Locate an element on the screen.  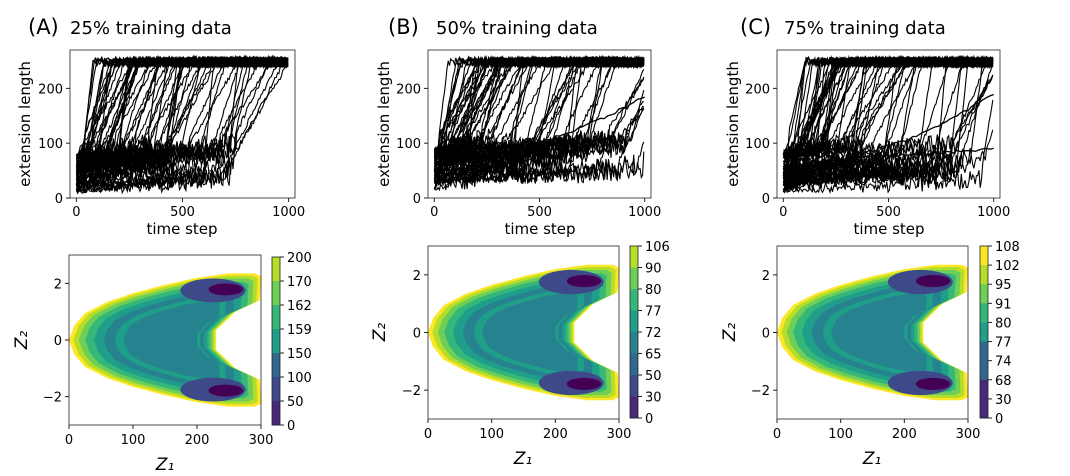
panel-b-heading: (B) 50% training data is located at coordinates (493, 27).